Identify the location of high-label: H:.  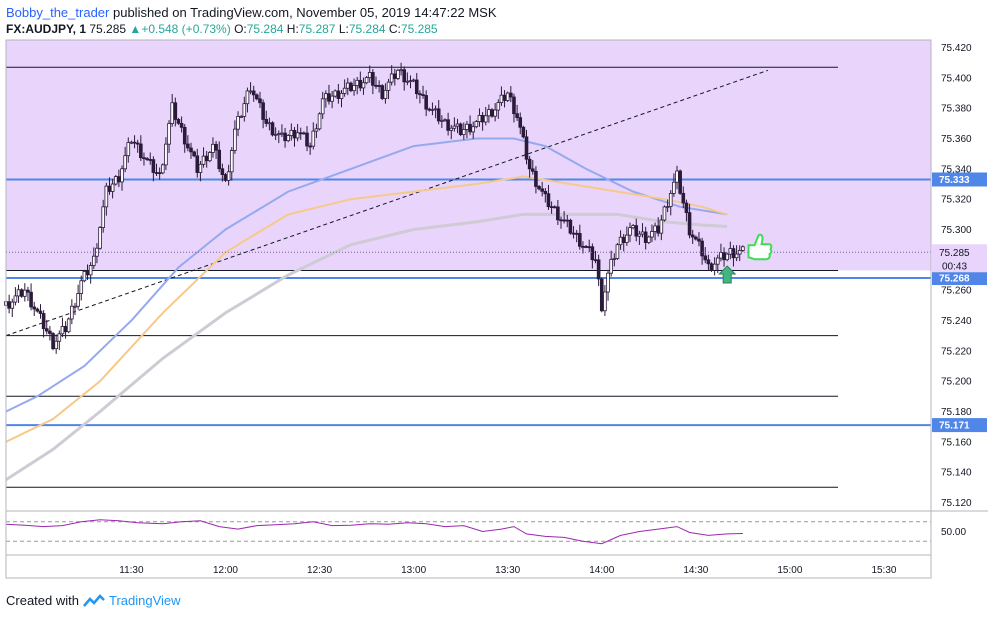
(292, 29).